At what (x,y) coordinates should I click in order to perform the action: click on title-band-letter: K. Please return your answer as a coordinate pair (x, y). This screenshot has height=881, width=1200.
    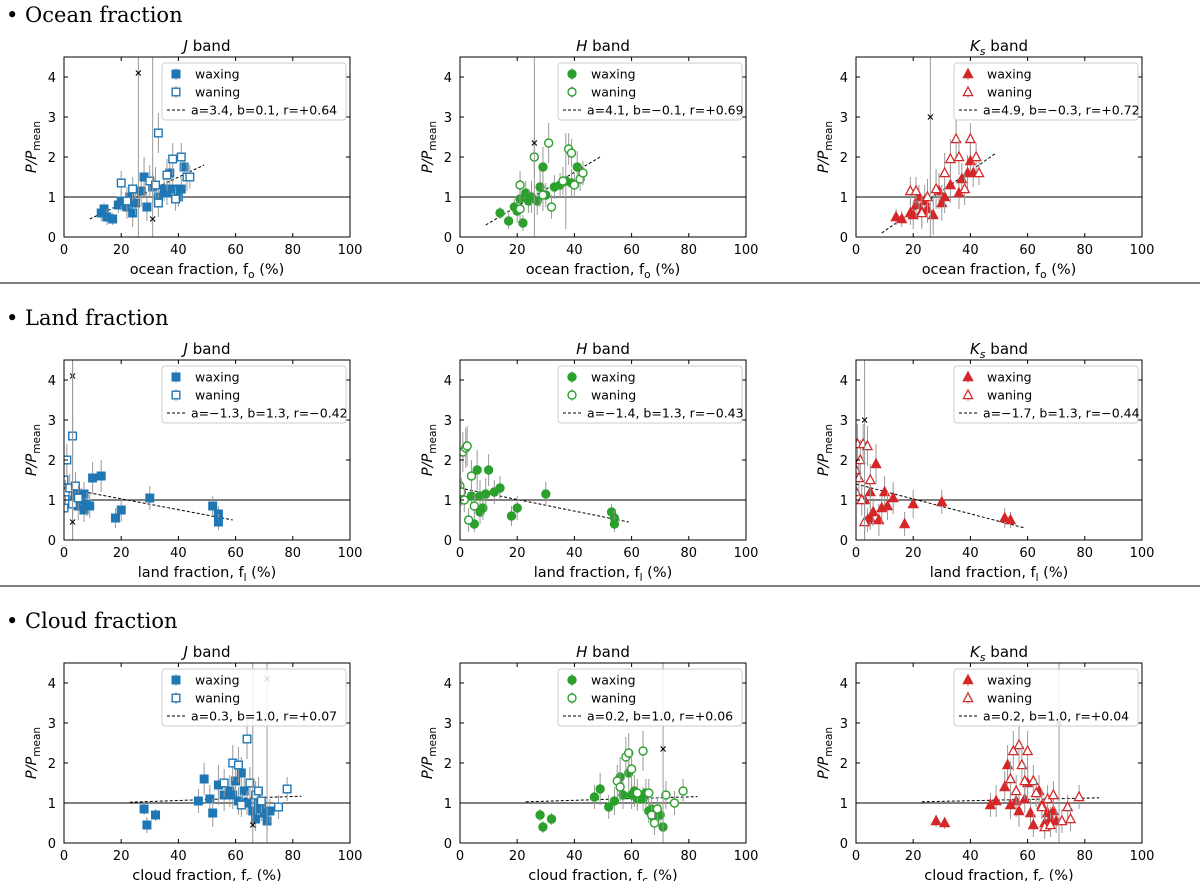
    Looking at the image, I should click on (975, 652).